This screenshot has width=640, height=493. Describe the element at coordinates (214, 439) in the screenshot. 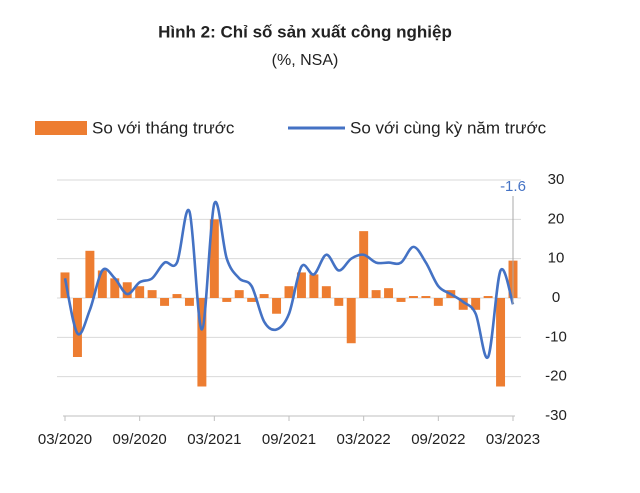

I see `x-tick-label: 03/2021` at that location.